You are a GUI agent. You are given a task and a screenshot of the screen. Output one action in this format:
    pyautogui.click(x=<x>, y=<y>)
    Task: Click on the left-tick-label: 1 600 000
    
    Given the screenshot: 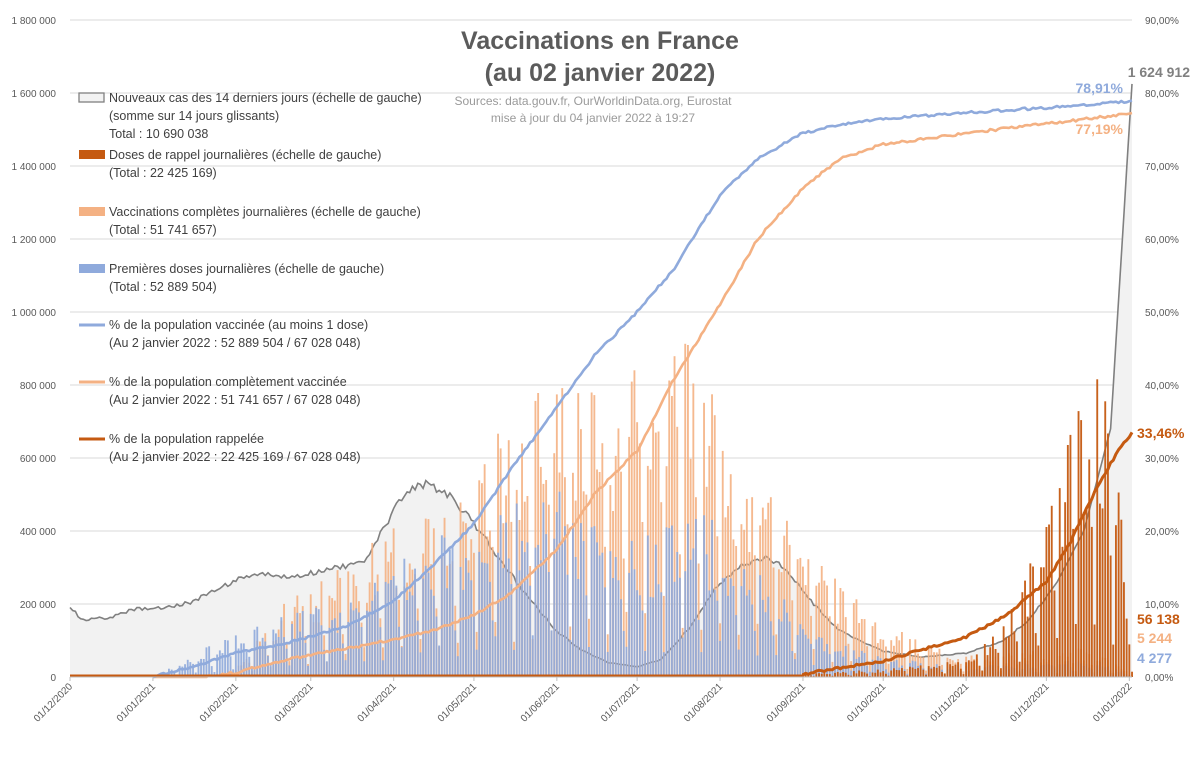 What is the action you would take?
    pyautogui.click(x=34, y=94)
    